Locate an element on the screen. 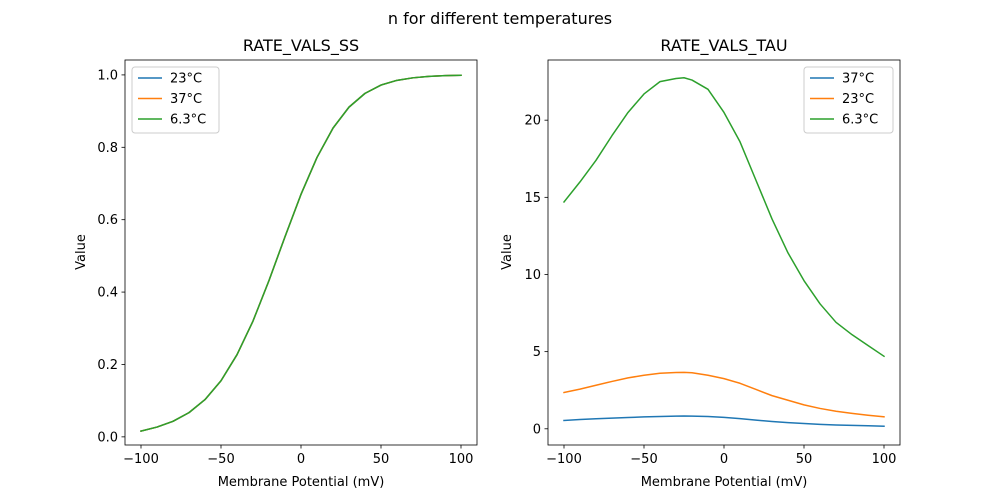 The width and height of the screenshot is (1000, 500). y-tick-label: 0.2 is located at coordinates (107, 365).